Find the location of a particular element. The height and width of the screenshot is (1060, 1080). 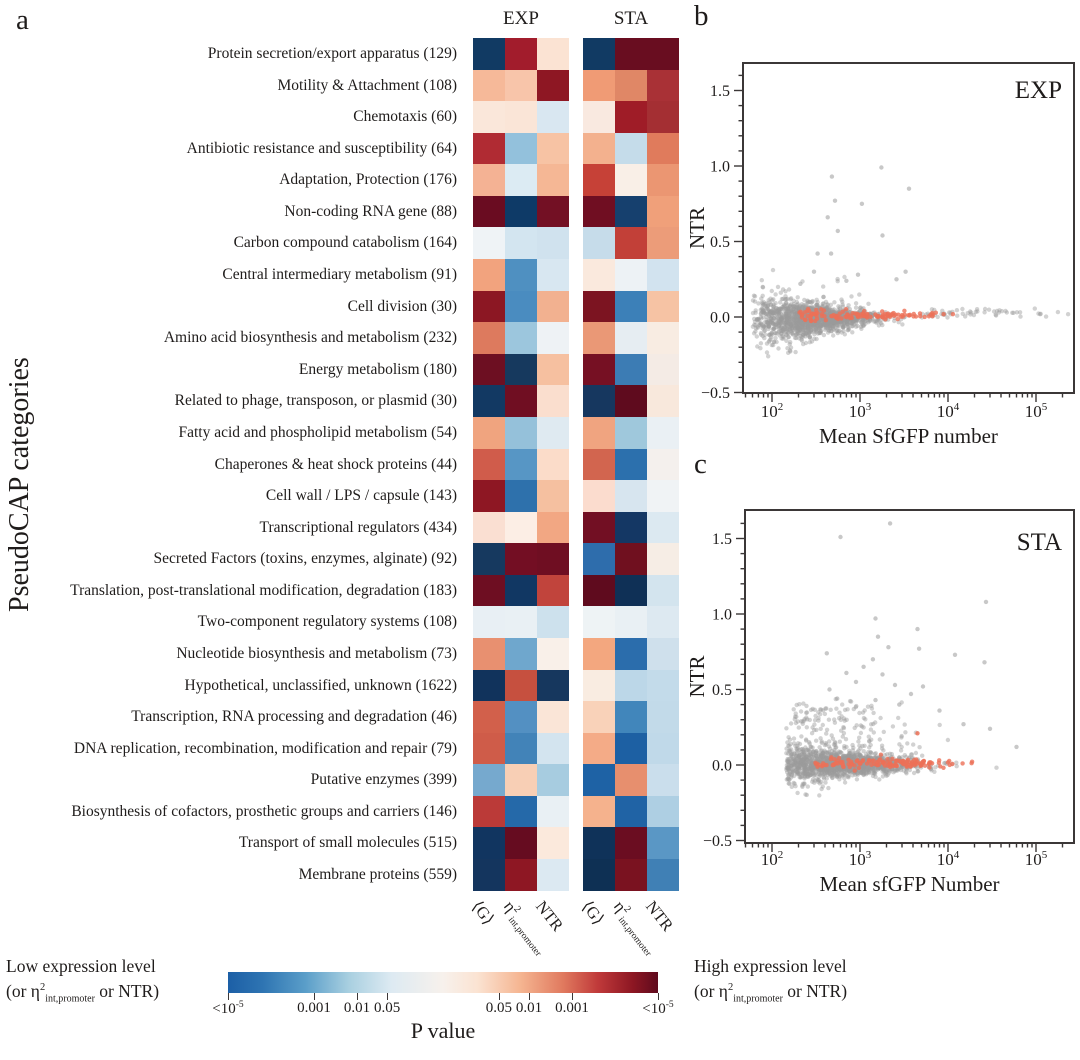

panel-b-letter: b is located at coordinates (701, 16).